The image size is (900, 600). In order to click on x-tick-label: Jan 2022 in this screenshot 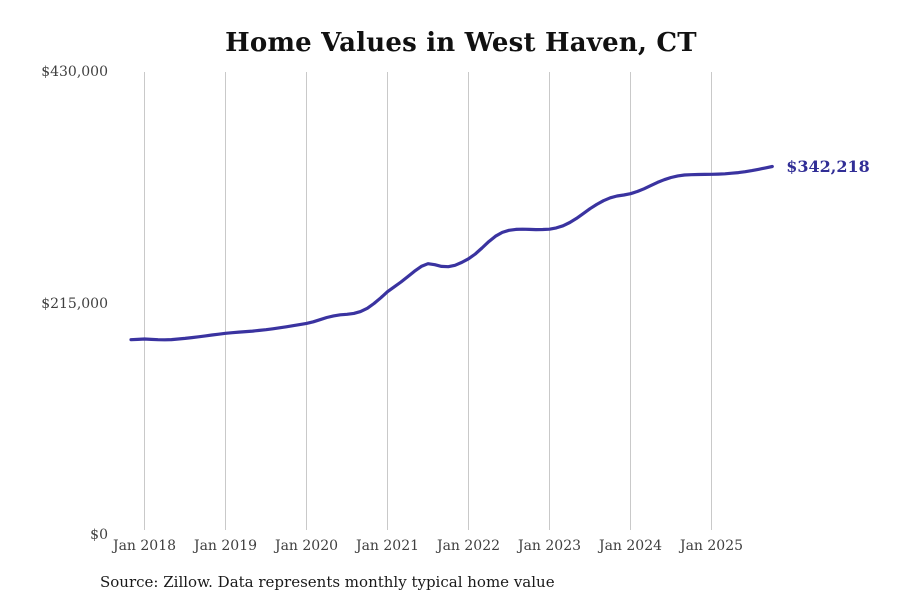, I will do `click(468, 546)`.